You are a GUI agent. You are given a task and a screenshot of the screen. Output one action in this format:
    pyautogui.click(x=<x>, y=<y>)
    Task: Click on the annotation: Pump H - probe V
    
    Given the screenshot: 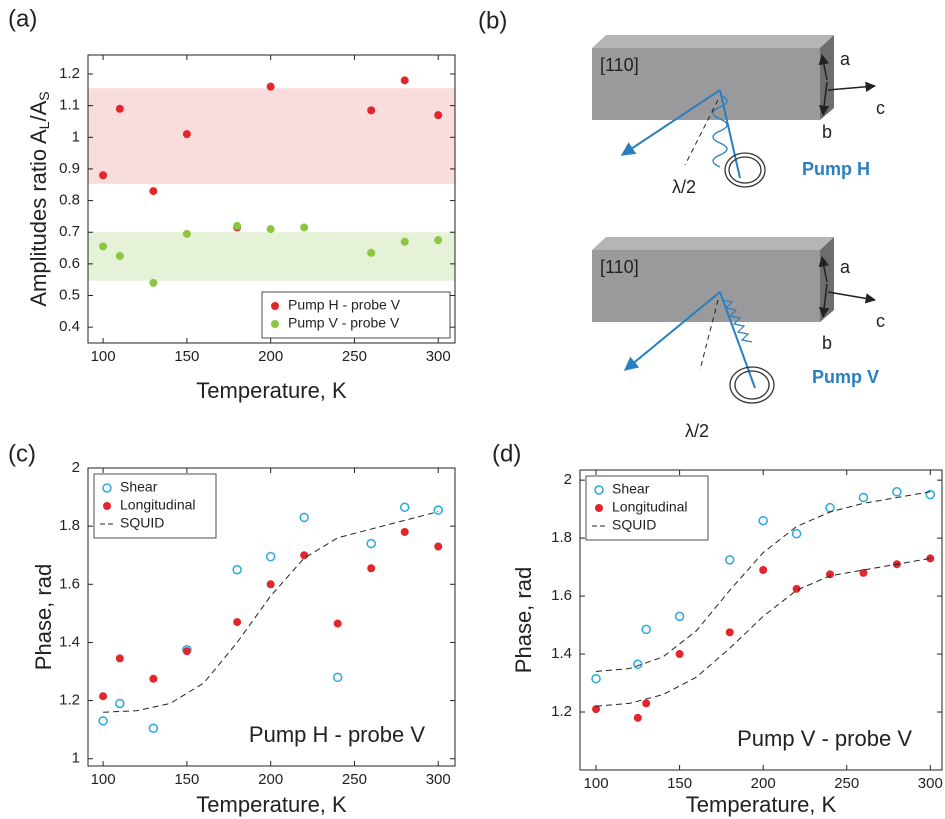 What is the action you would take?
    pyautogui.click(x=337, y=734)
    